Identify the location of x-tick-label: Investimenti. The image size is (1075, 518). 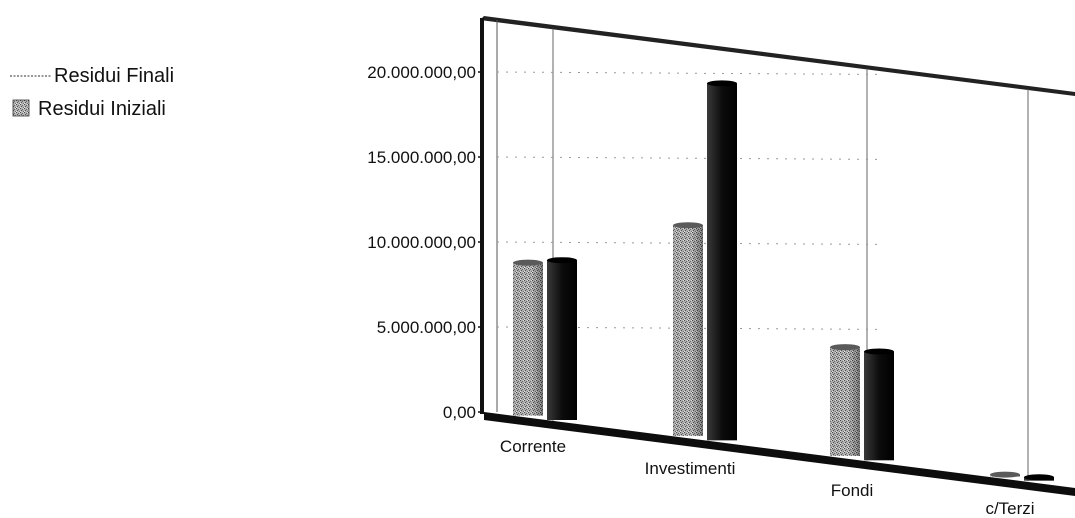
(690, 468).